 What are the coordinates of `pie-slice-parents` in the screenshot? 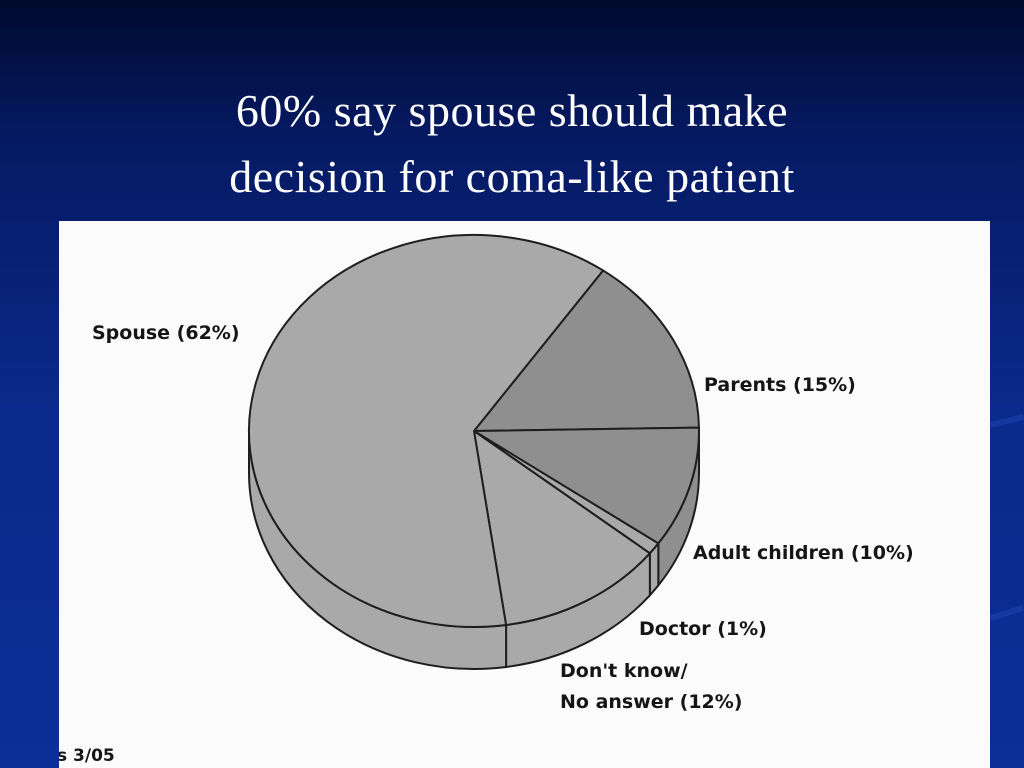 It's located at (586, 350).